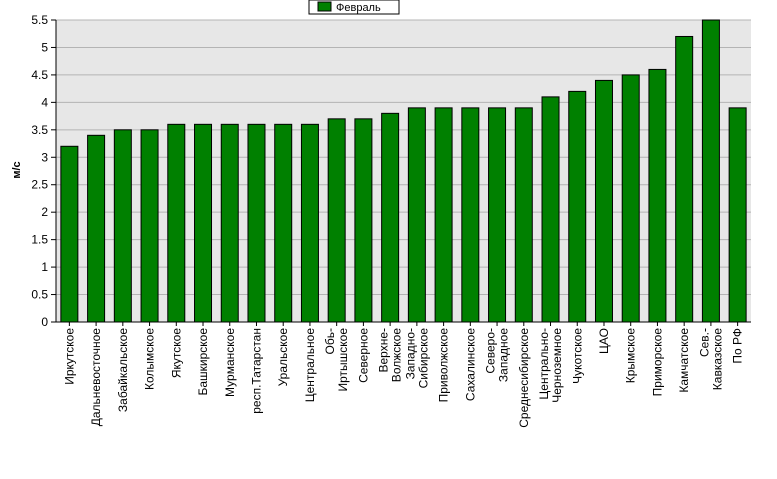 This screenshot has width=777, height=479. I want to click on x-tick-label-line: Северное, so click(363, 355).